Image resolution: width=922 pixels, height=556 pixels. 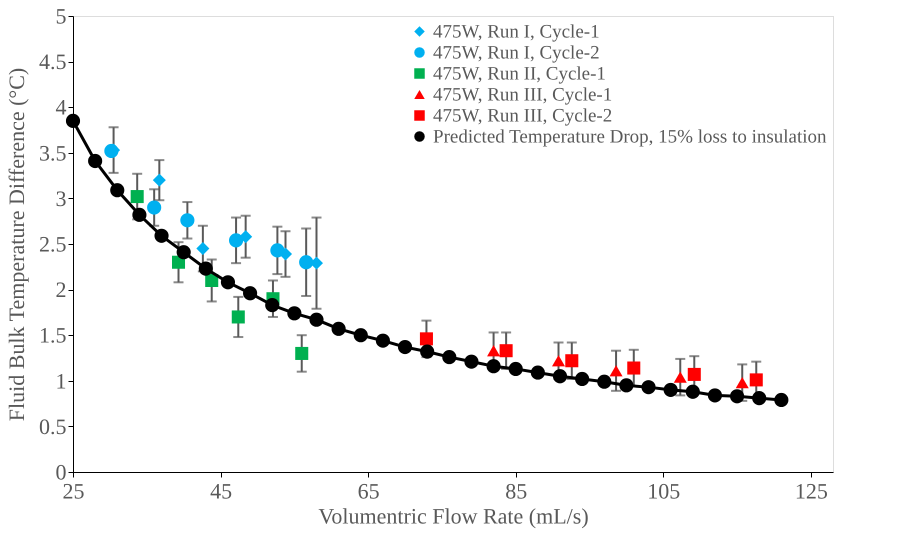 I want to click on y-tick-label: 0.5, so click(x=52, y=426).